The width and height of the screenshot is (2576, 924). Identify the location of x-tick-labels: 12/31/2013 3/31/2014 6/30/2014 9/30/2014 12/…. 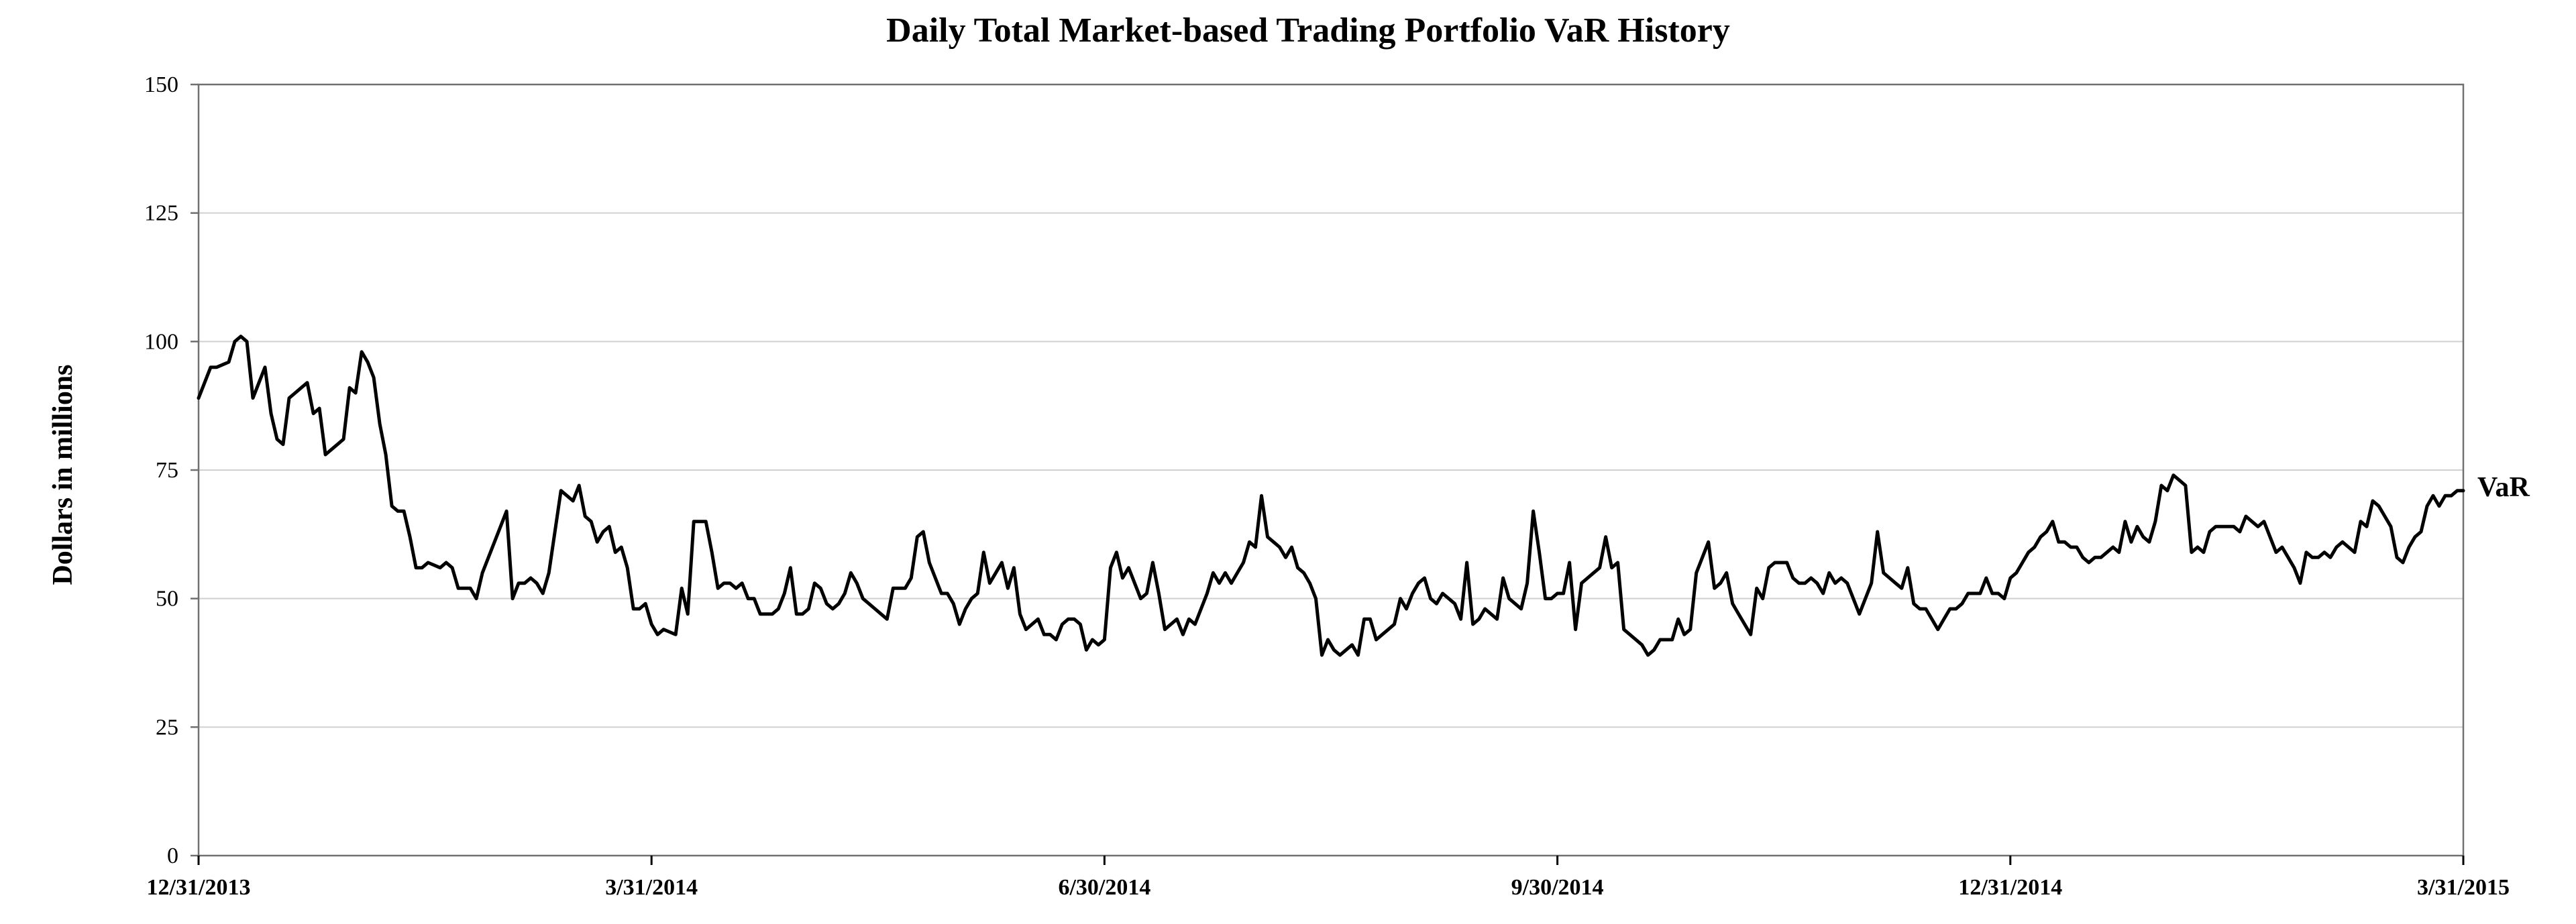
(1328, 887).